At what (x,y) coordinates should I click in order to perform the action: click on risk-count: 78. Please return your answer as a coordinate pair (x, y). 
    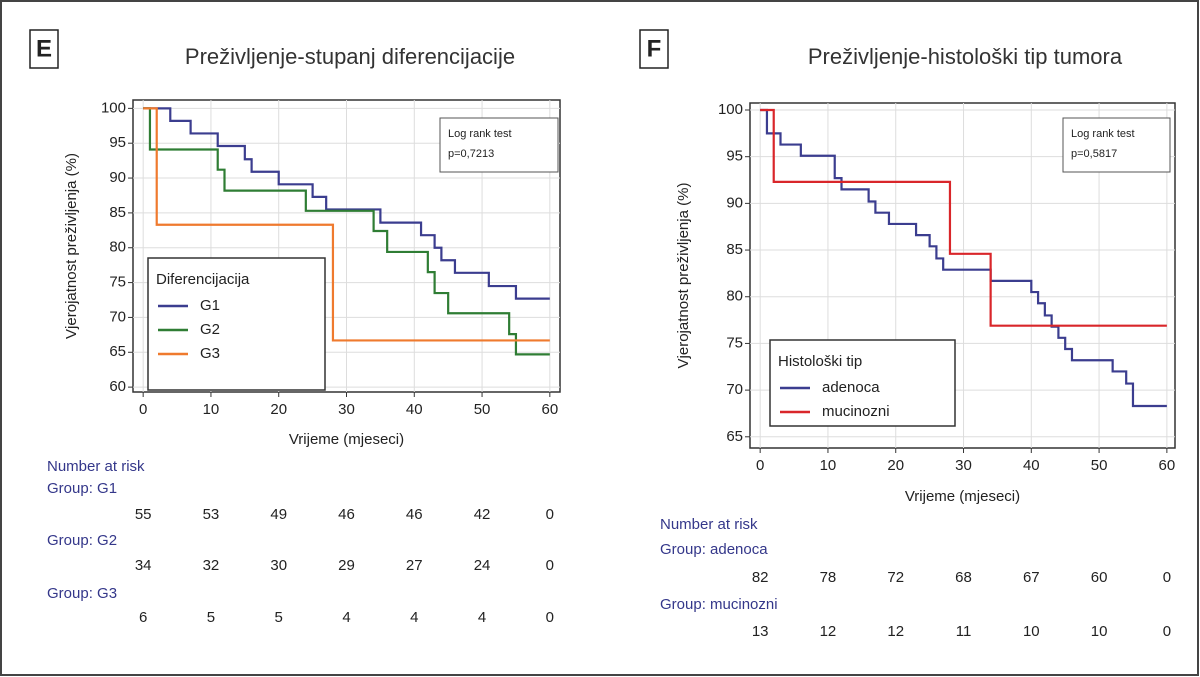
    Looking at the image, I should click on (828, 577).